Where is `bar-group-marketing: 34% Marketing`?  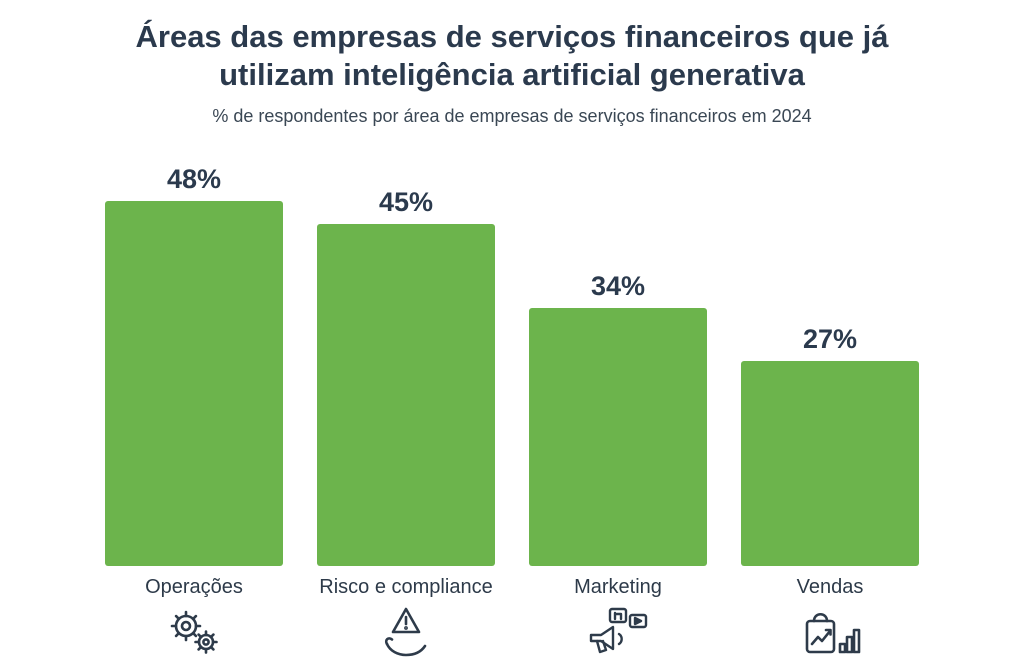
bar-group-marketing: 34% Marketing is located at coordinates (618, 466).